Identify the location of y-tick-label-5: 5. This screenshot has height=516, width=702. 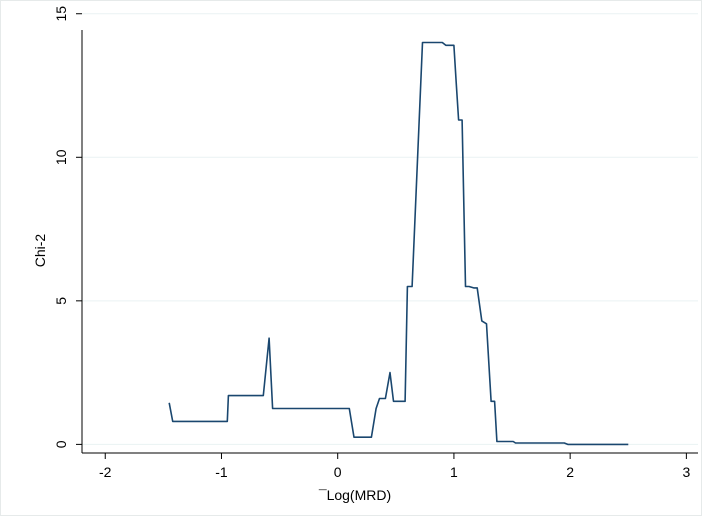
(61, 301).